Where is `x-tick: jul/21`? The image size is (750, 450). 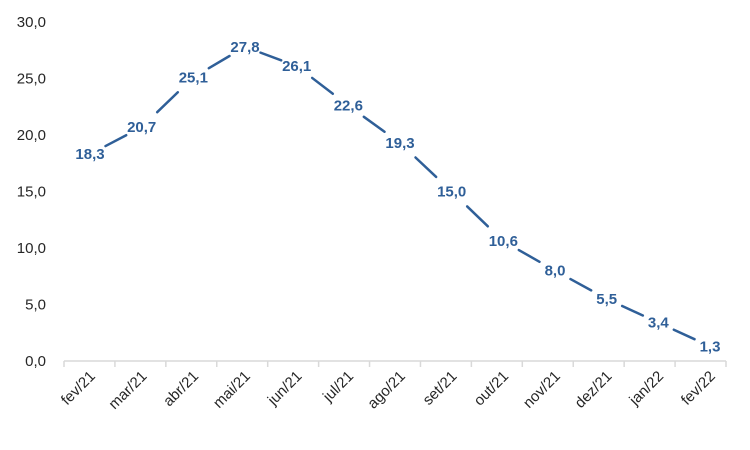
x-tick: jul/21 is located at coordinates (338, 387).